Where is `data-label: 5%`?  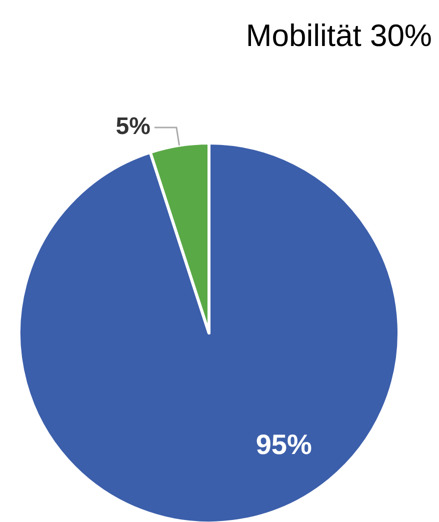 data-label: 5% is located at coordinates (133, 126).